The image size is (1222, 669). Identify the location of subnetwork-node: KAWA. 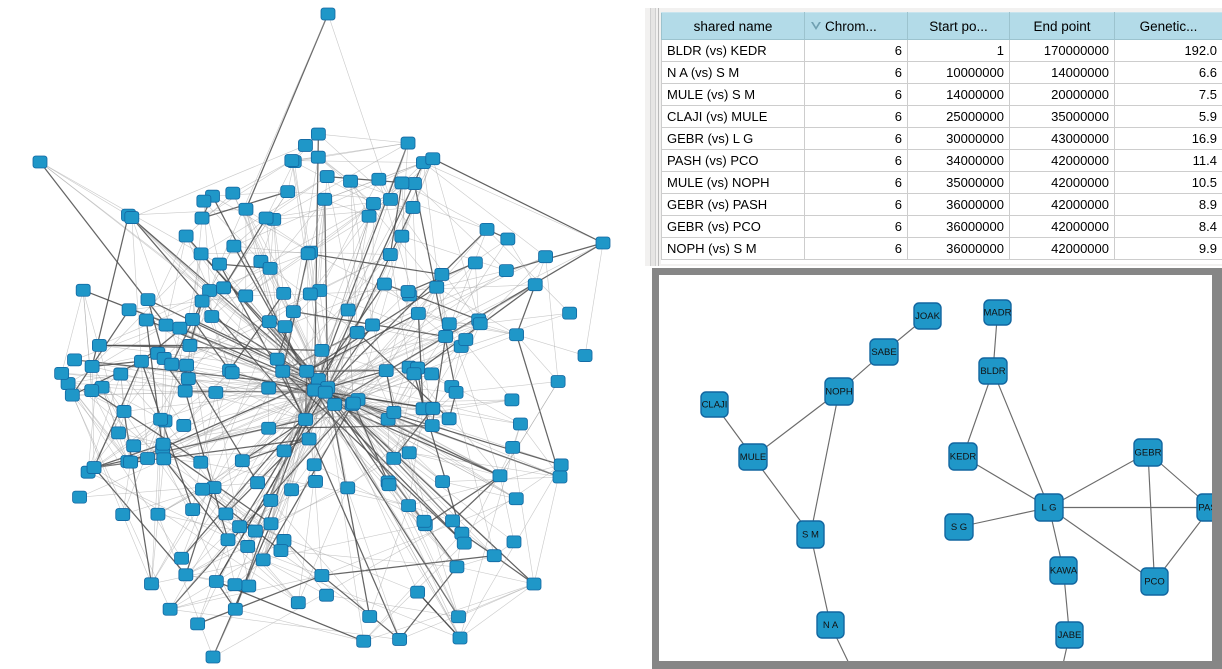
(1063, 570).